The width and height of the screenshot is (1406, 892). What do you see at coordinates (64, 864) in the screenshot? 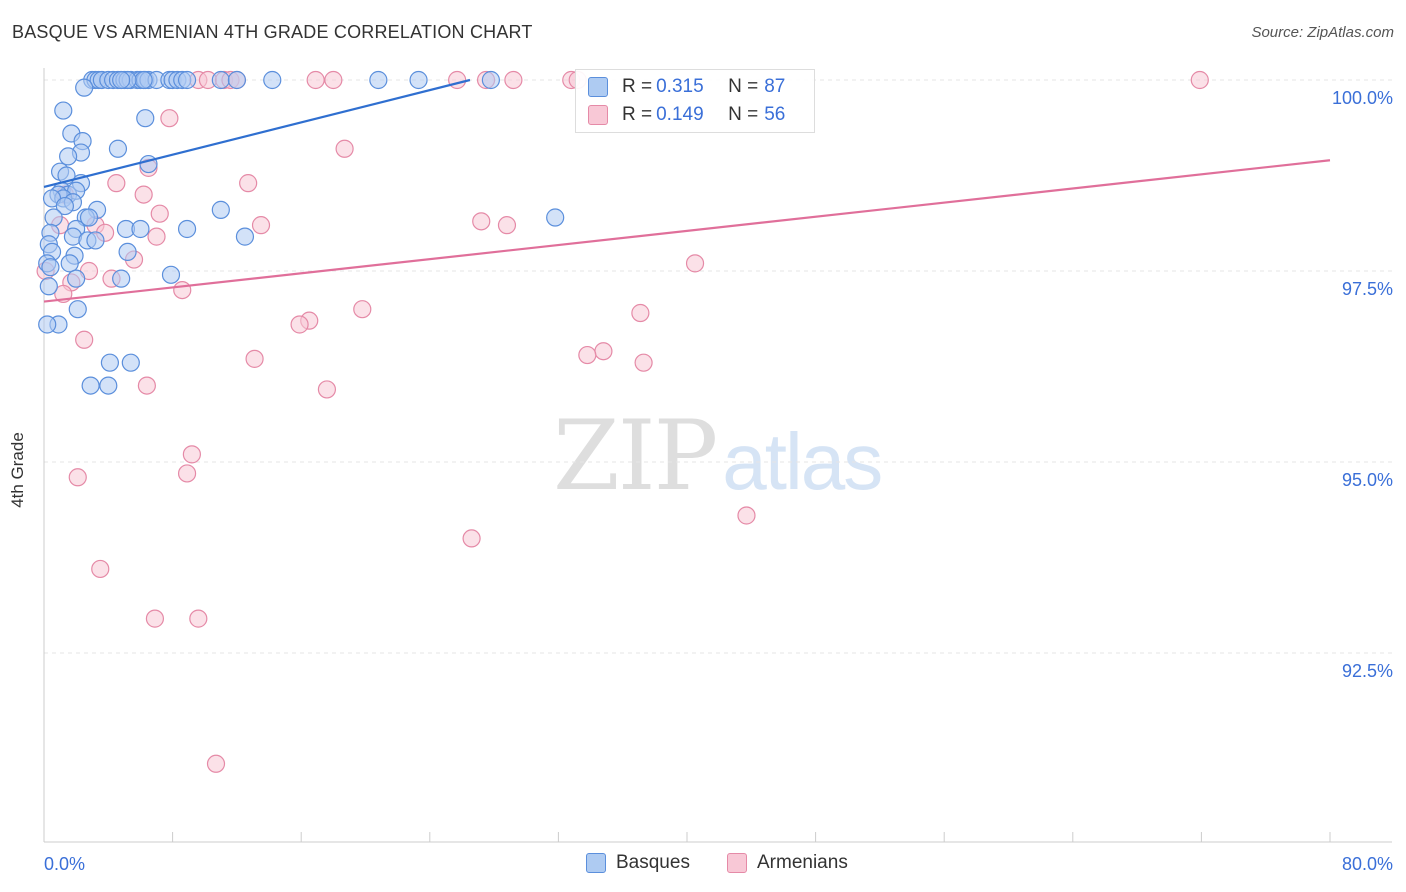
I see `x-tick-label-0: 0.0%` at bounding box center [64, 864].